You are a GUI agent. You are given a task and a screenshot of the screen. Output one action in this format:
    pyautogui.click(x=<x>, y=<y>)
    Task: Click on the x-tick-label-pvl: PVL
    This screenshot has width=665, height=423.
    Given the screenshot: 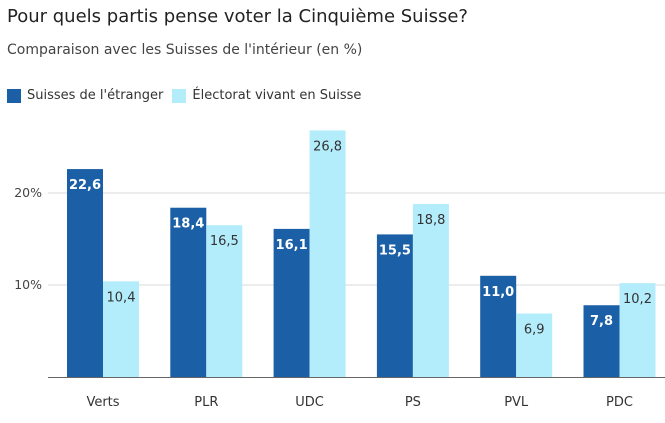 What is the action you would take?
    pyautogui.click(x=516, y=402)
    